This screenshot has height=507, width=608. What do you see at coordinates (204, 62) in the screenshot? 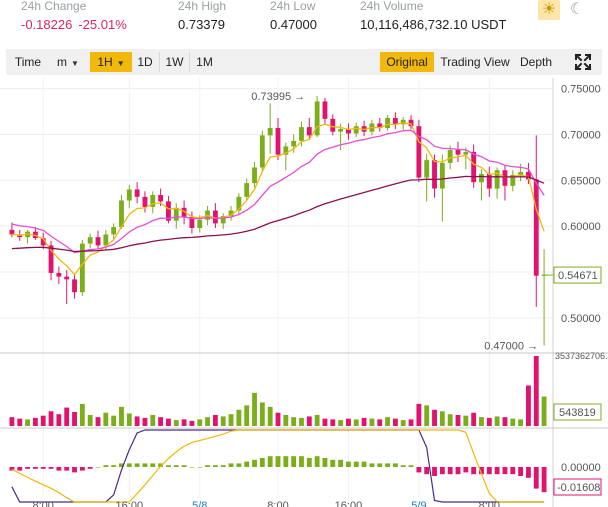
I see `interval-1m-button: 1M` at bounding box center [204, 62].